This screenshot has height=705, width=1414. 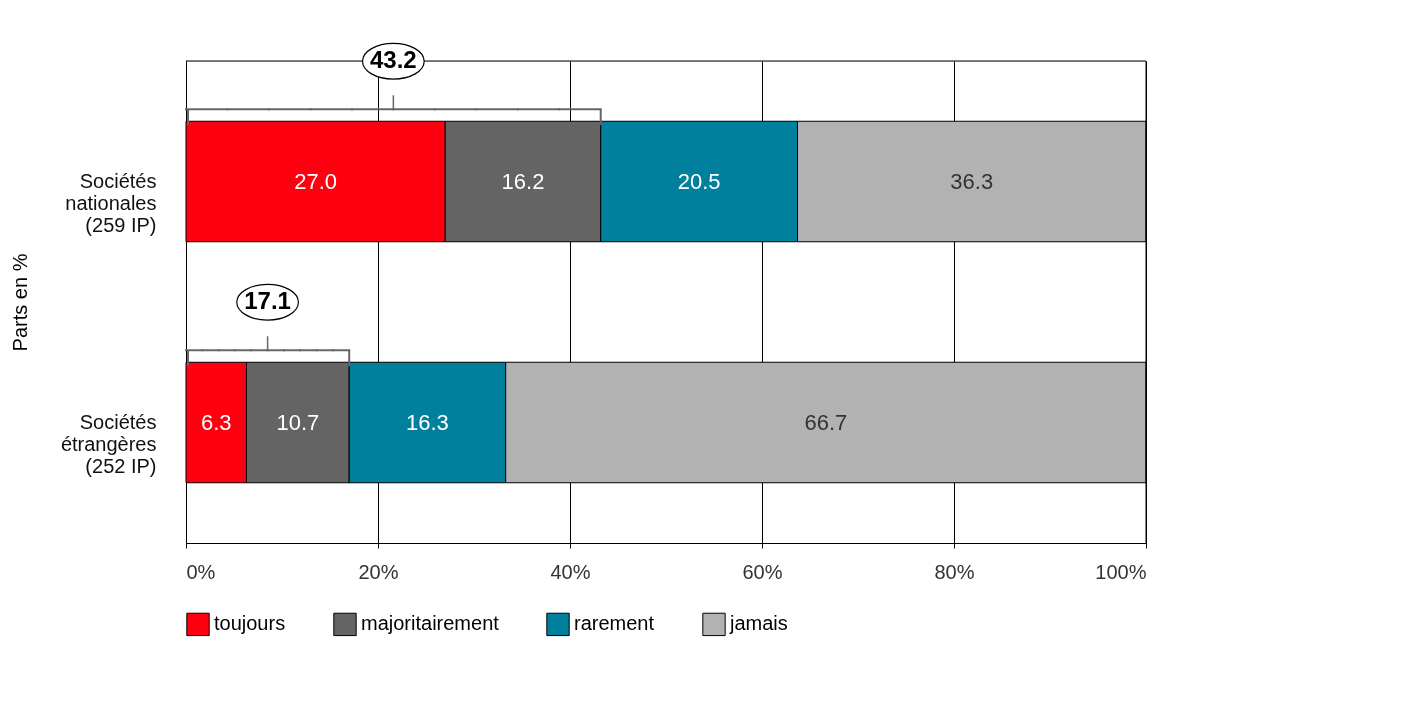 What do you see at coordinates (267, 301) in the screenshot?
I see `annotation: 17.1` at bounding box center [267, 301].